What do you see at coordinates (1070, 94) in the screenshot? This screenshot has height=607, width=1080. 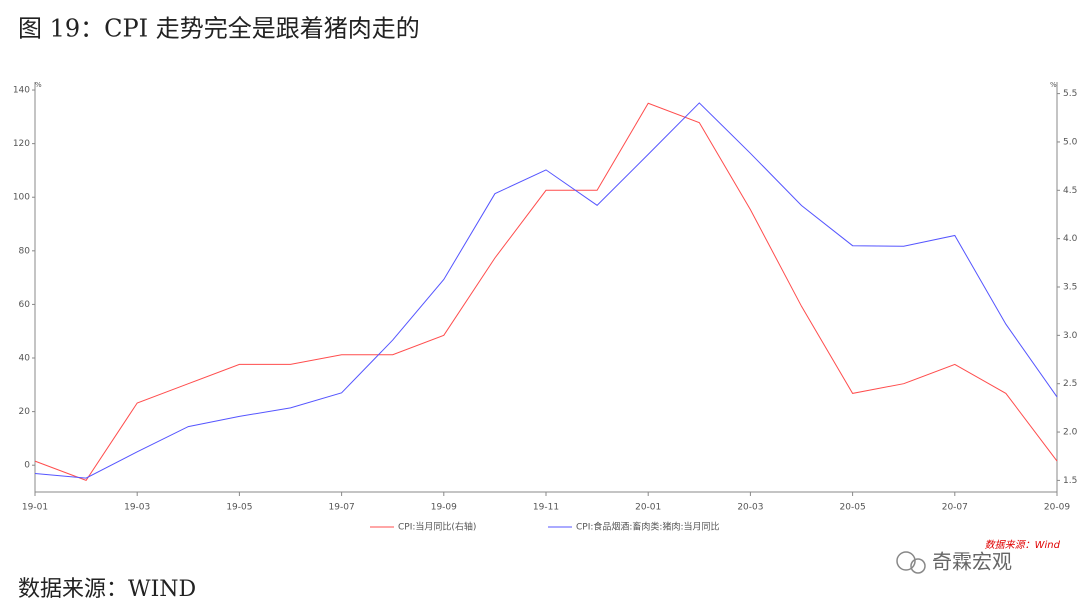 I see `y2-tick-label: 5.5` at bounding box center [1070, 94].